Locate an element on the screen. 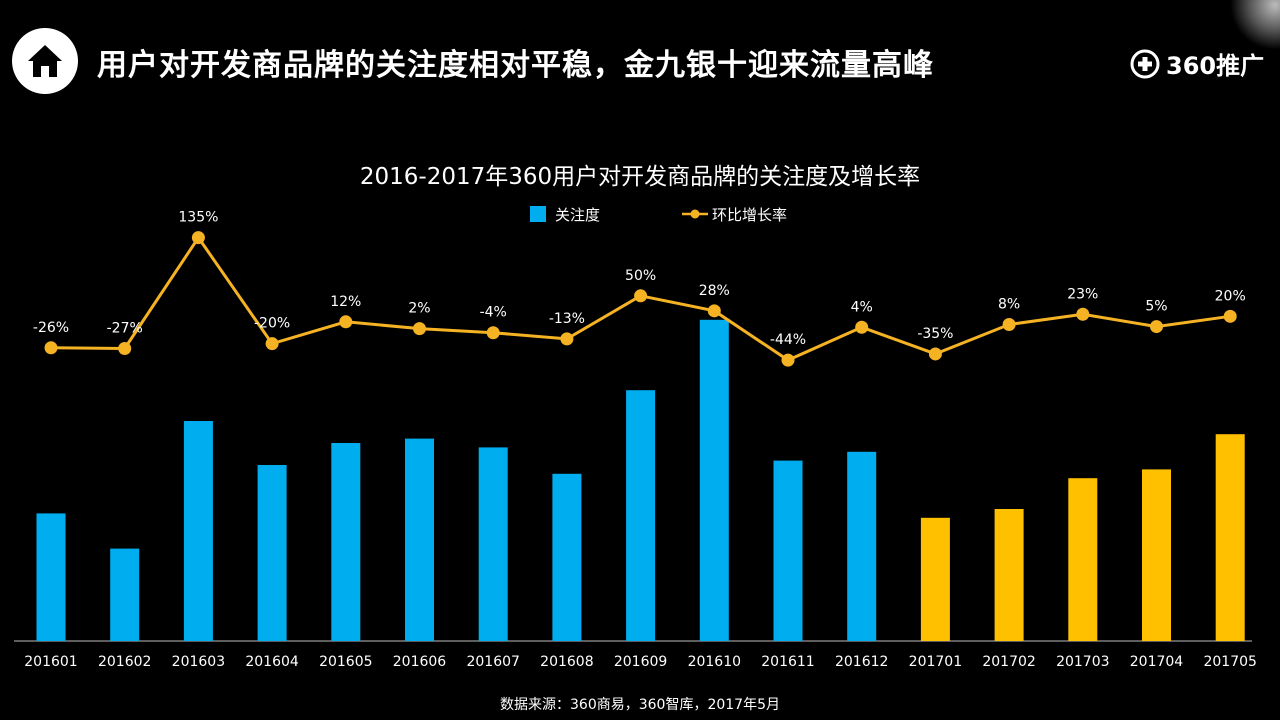 The image size is (1280, 720). data-source: 数据来源：360商易，360智库，2017年5月 is located at coordinates (640, 705).